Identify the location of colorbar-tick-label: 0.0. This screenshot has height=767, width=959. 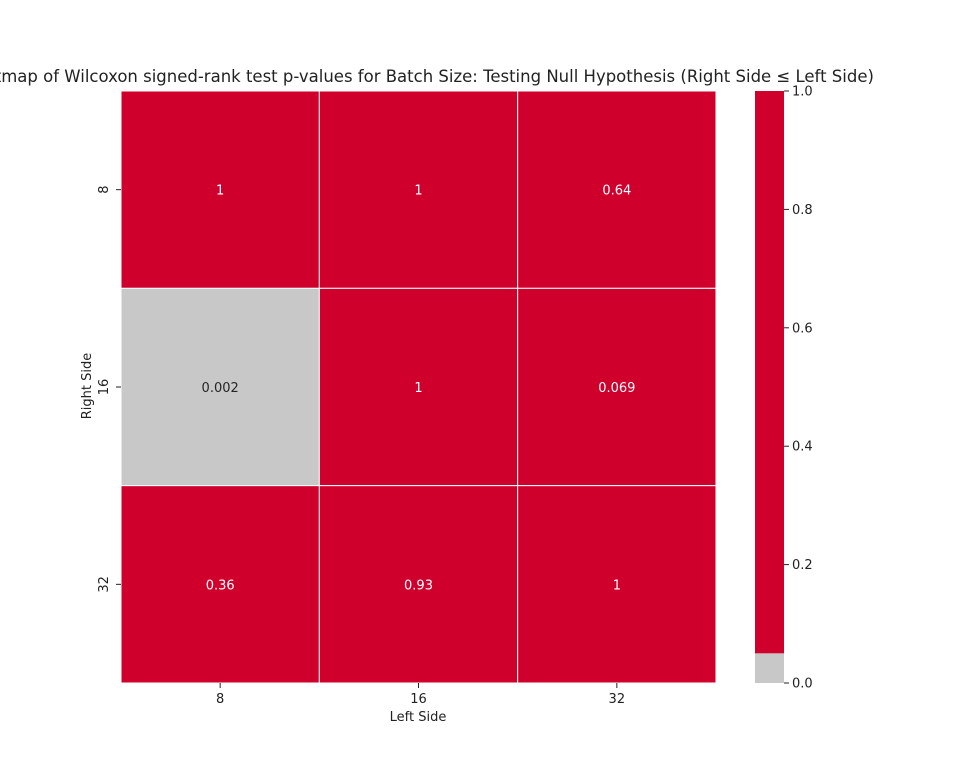
(802, 684).